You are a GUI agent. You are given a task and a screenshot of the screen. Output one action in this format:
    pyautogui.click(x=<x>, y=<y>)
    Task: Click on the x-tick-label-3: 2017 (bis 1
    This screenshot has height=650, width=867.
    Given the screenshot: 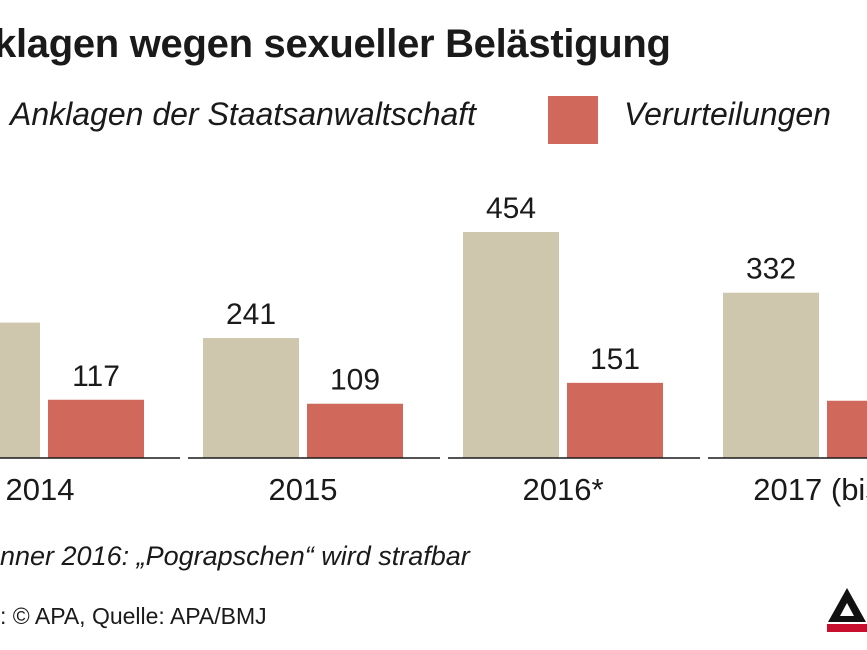 What is the action you would take?
    pyautogui.click(x=810, y=489)
    